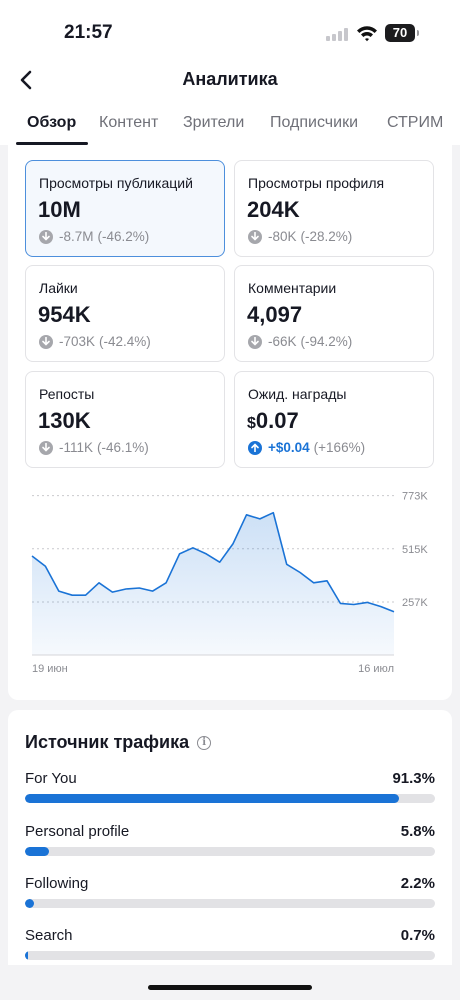 The image size is (460, 1000). Describe the element at coordinates (334, 208) in the screenshot. I see `metric-profile-views: Просмотры профиля 204K -80K (-28.2%)` at that location.